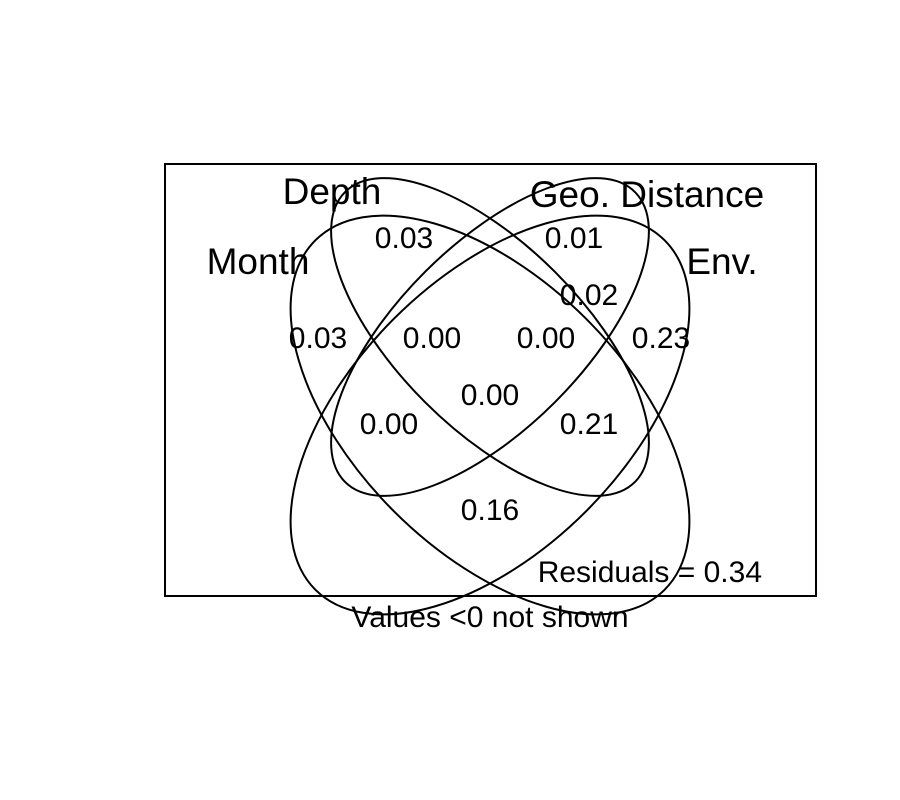 This screenshot has width=900, height=800. I want to click on region-all-four: 0.00, so click(490, 395).